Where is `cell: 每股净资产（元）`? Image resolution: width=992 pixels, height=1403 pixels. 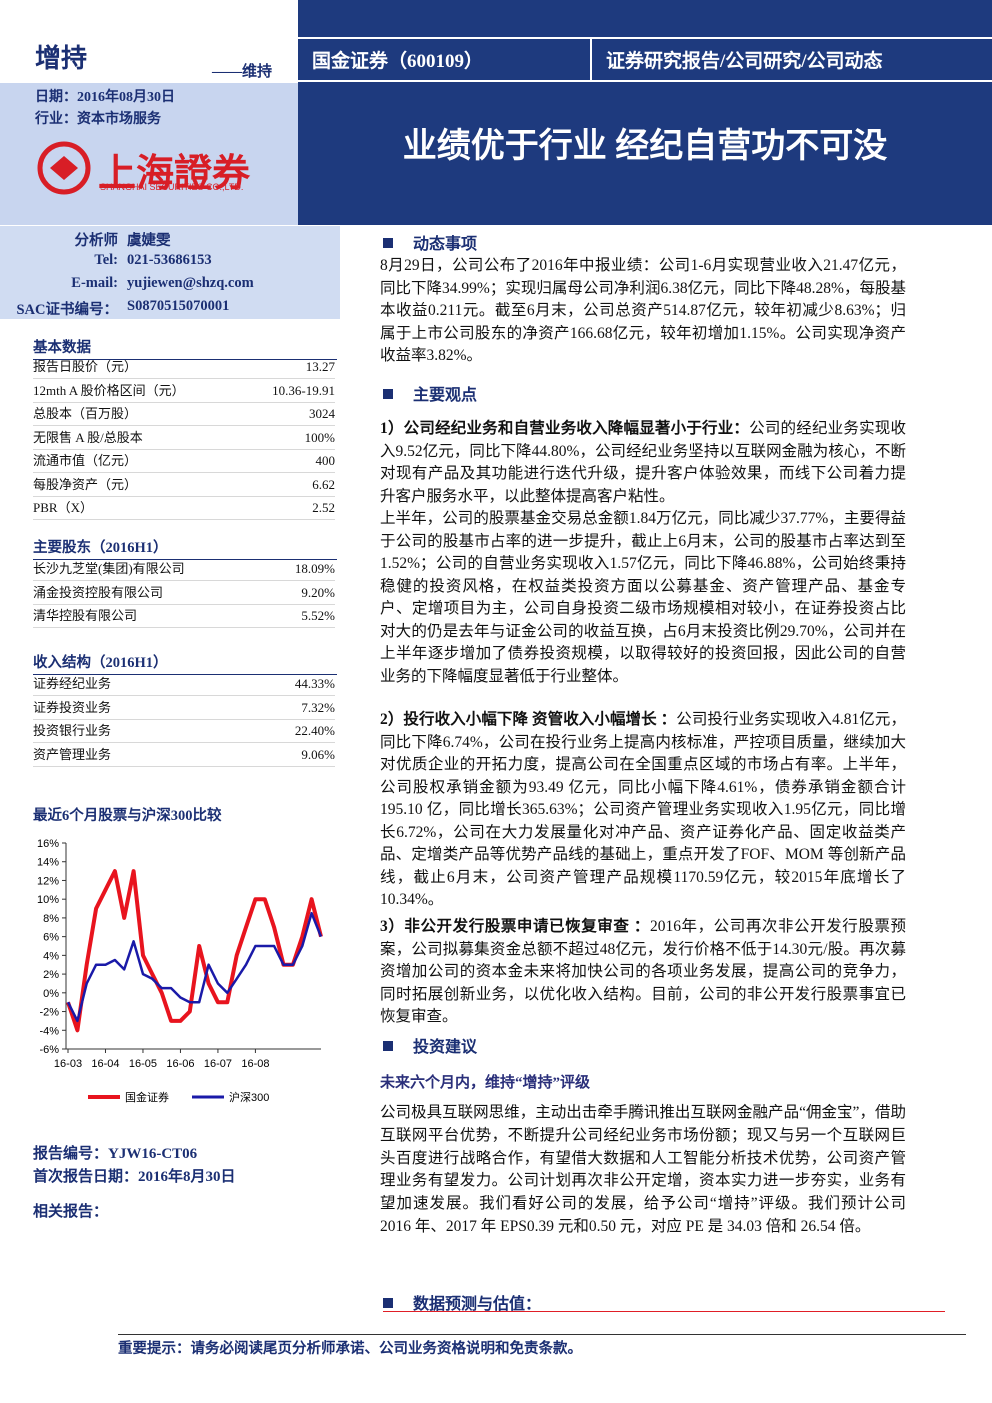 cell: 每股净资产（元） is located at coordinates (85, 484).